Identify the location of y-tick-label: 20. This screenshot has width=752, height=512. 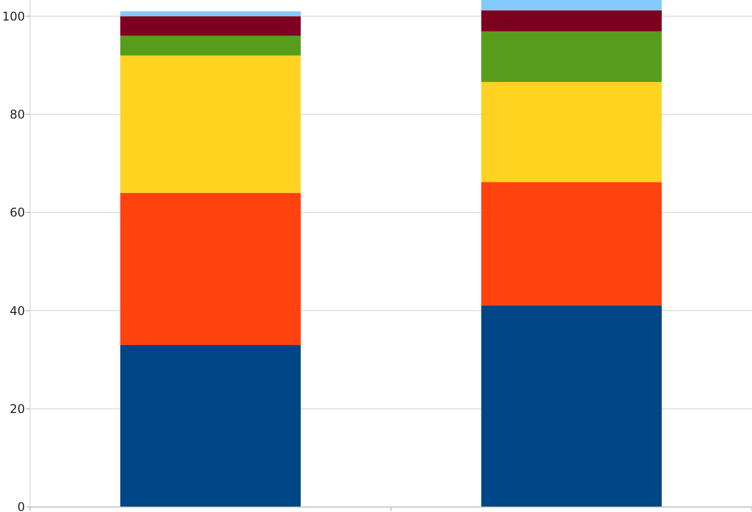
(17, 409).